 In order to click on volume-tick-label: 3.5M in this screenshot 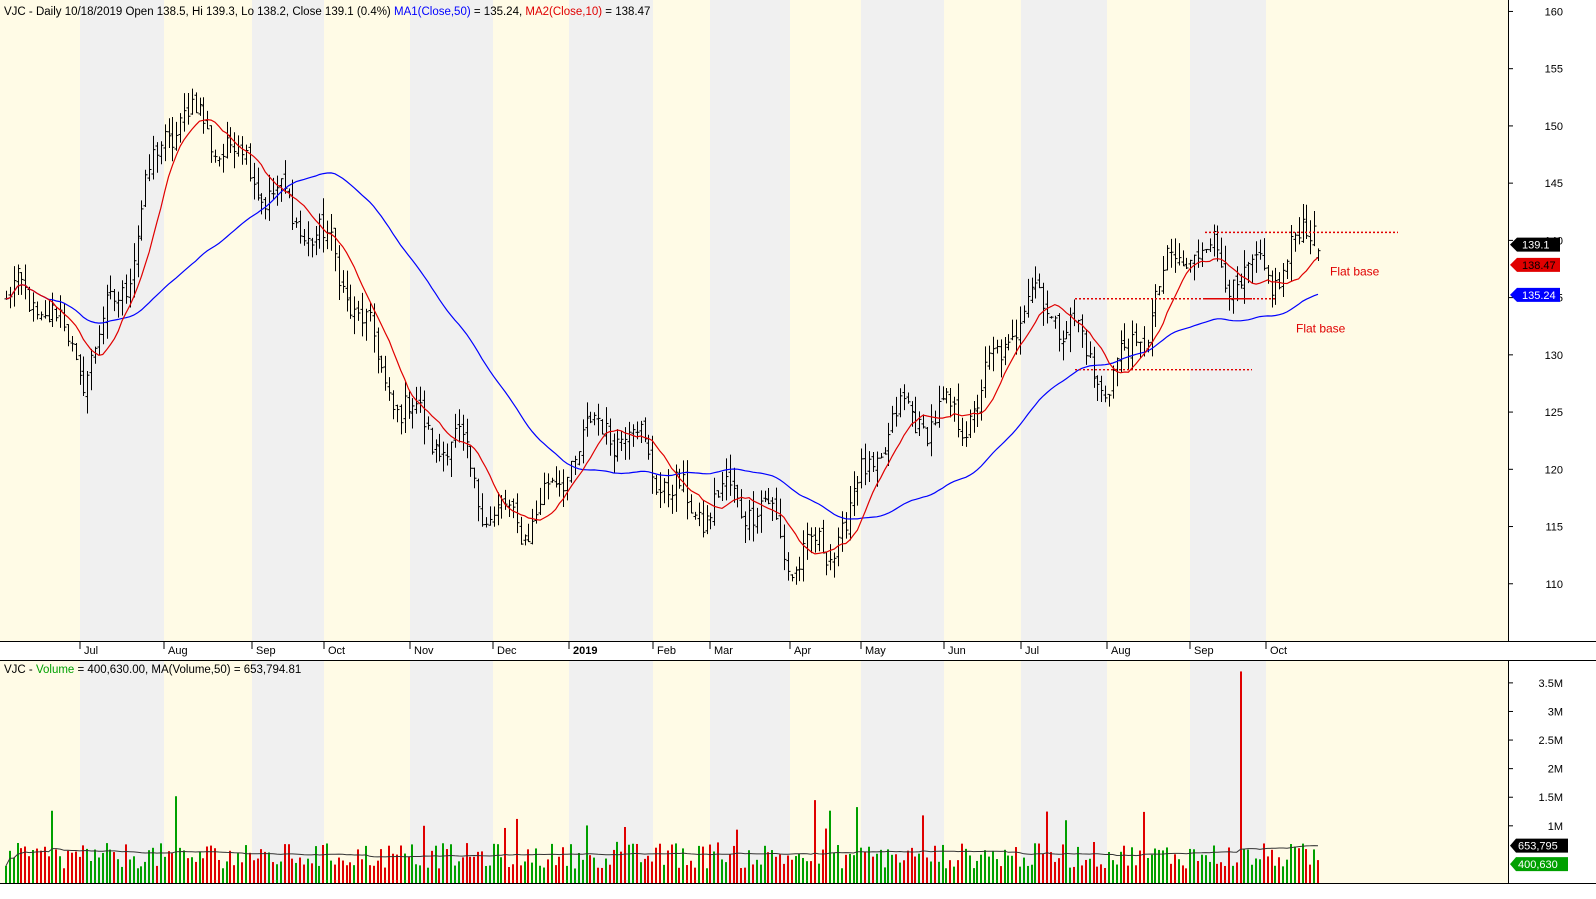, I will do `click(1551, 684)`.